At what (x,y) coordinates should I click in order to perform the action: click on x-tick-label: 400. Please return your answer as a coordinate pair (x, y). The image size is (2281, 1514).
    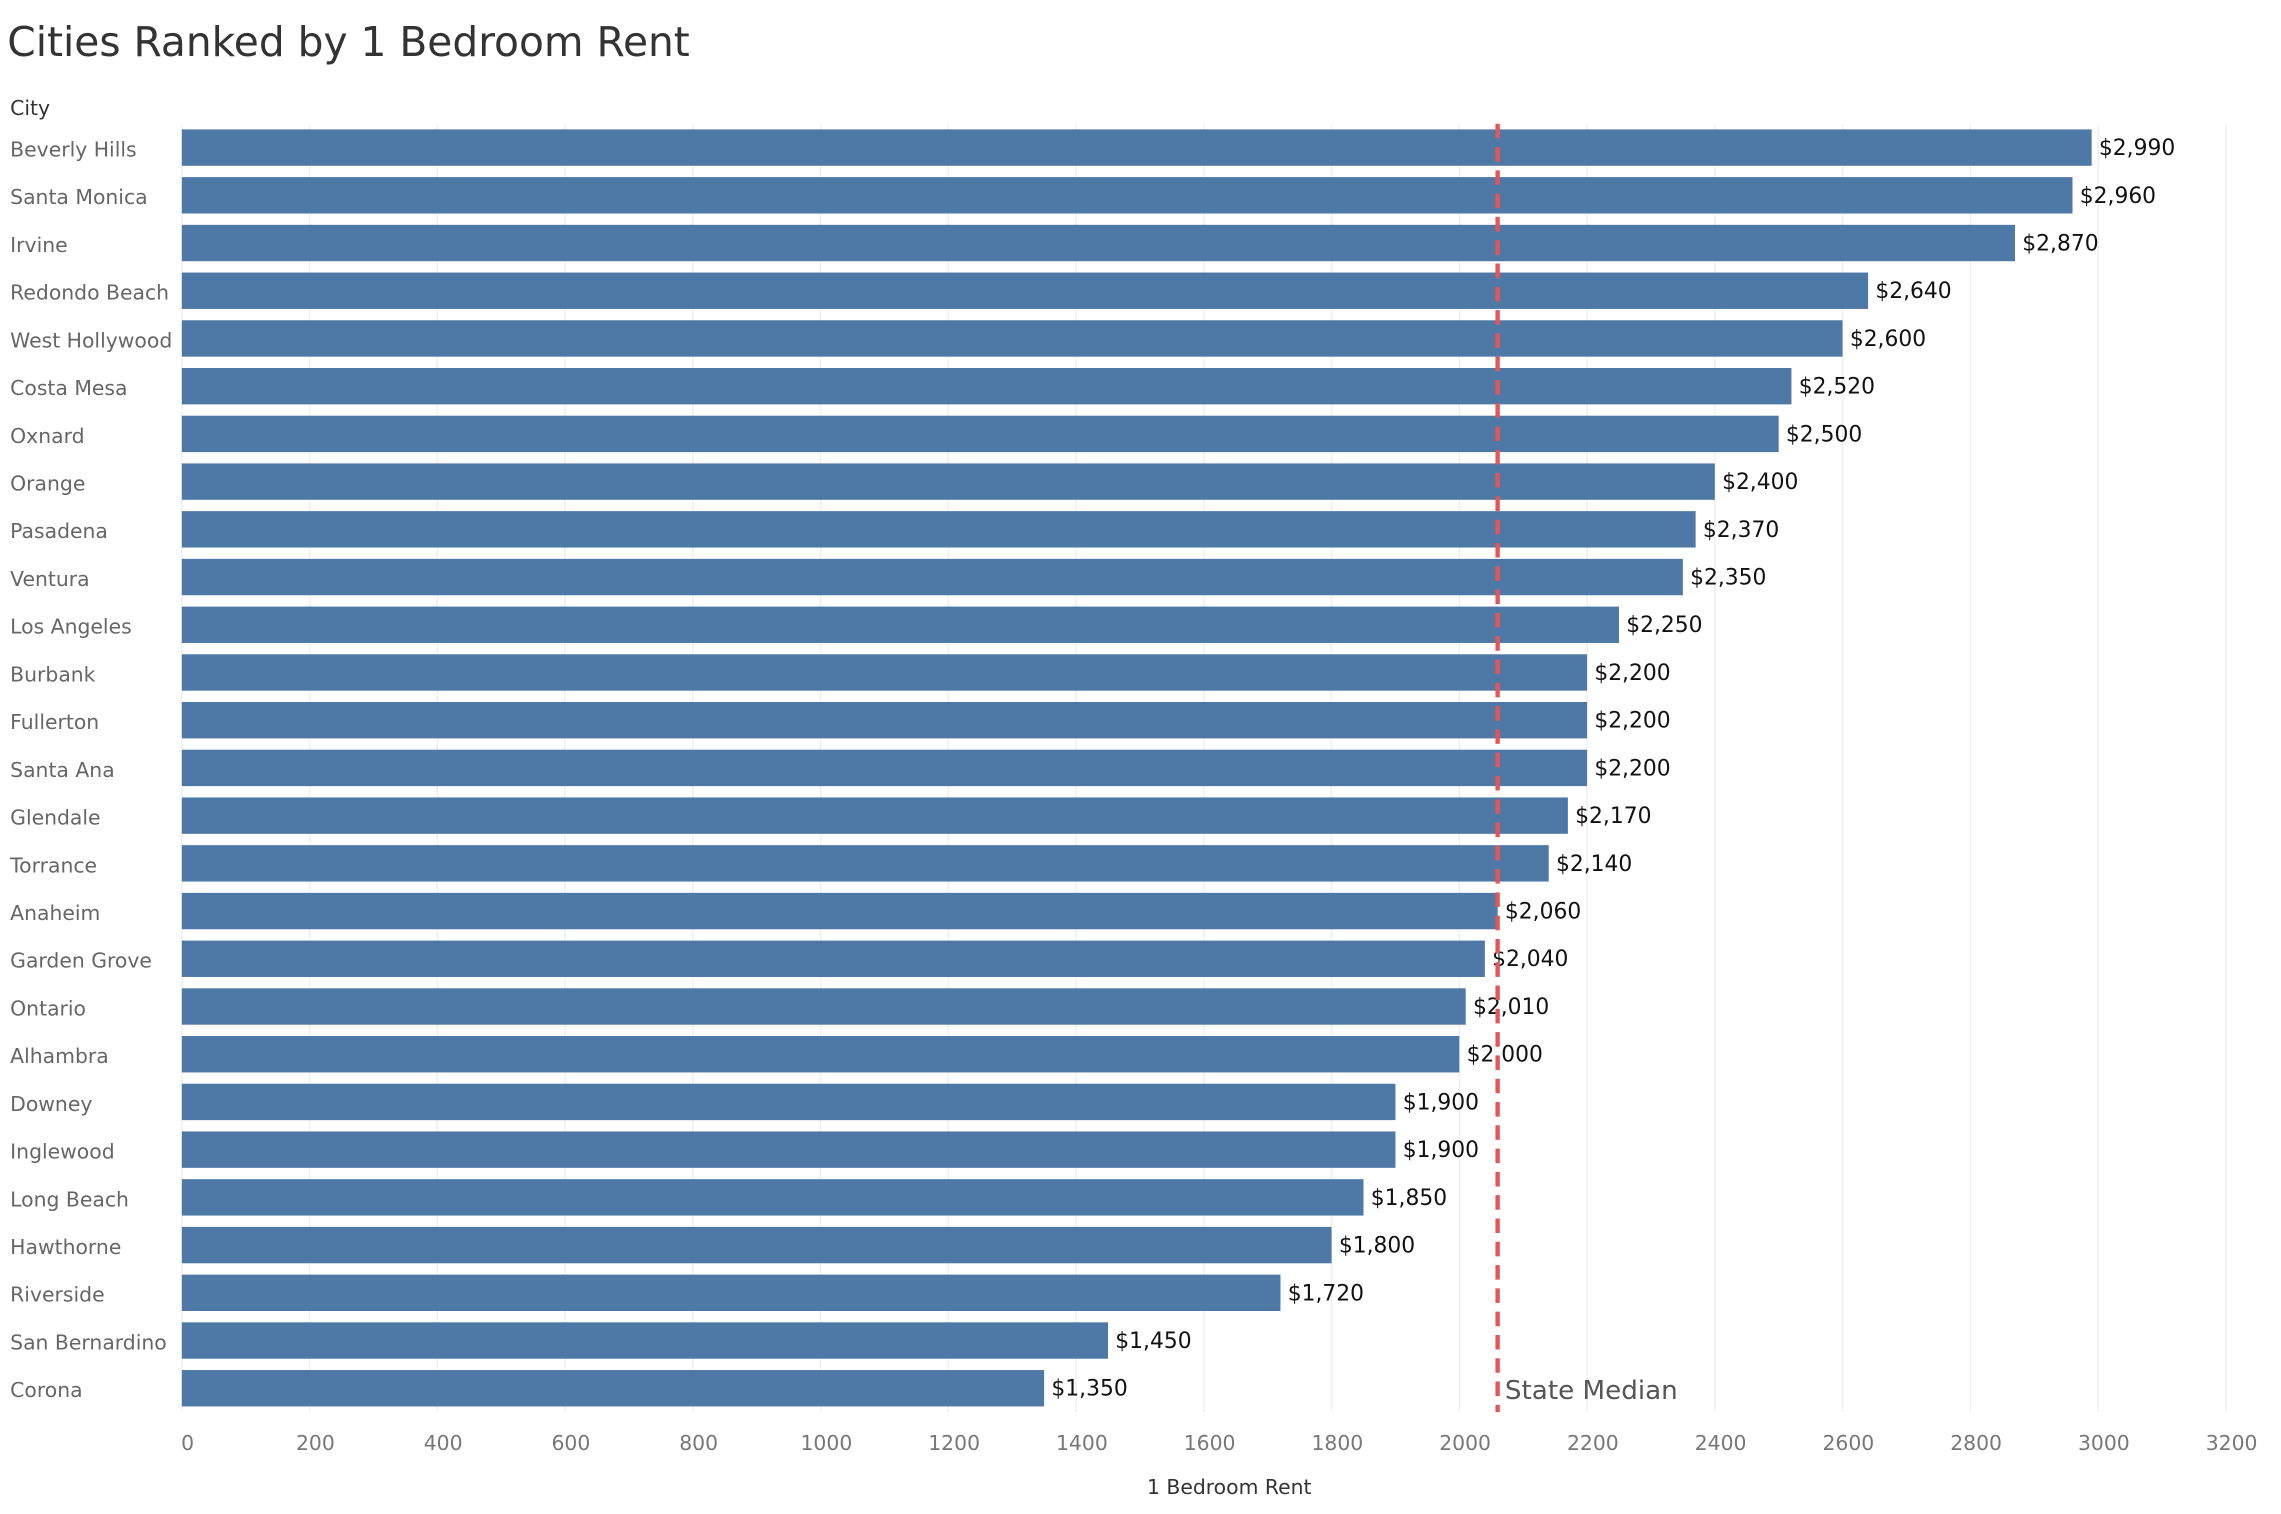
    Looking at the image, I should click on (443, 1443).